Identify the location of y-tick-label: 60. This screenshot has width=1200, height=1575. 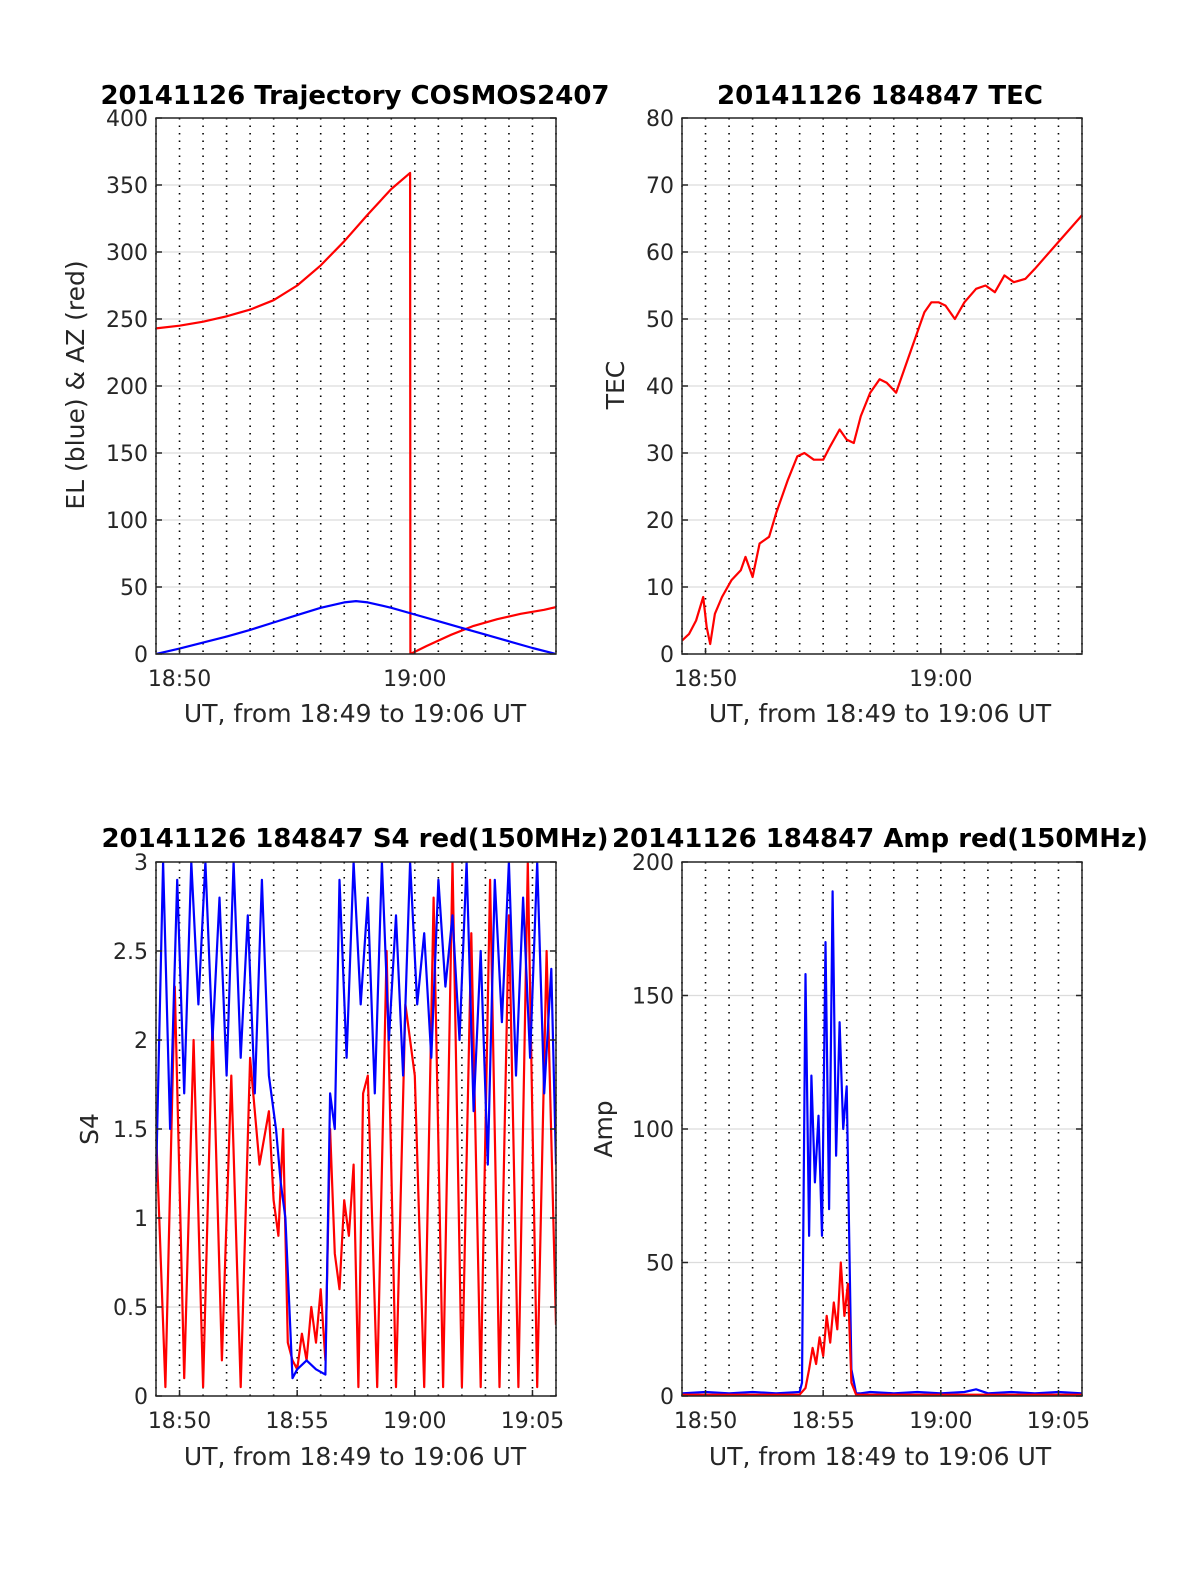
(660, 253).